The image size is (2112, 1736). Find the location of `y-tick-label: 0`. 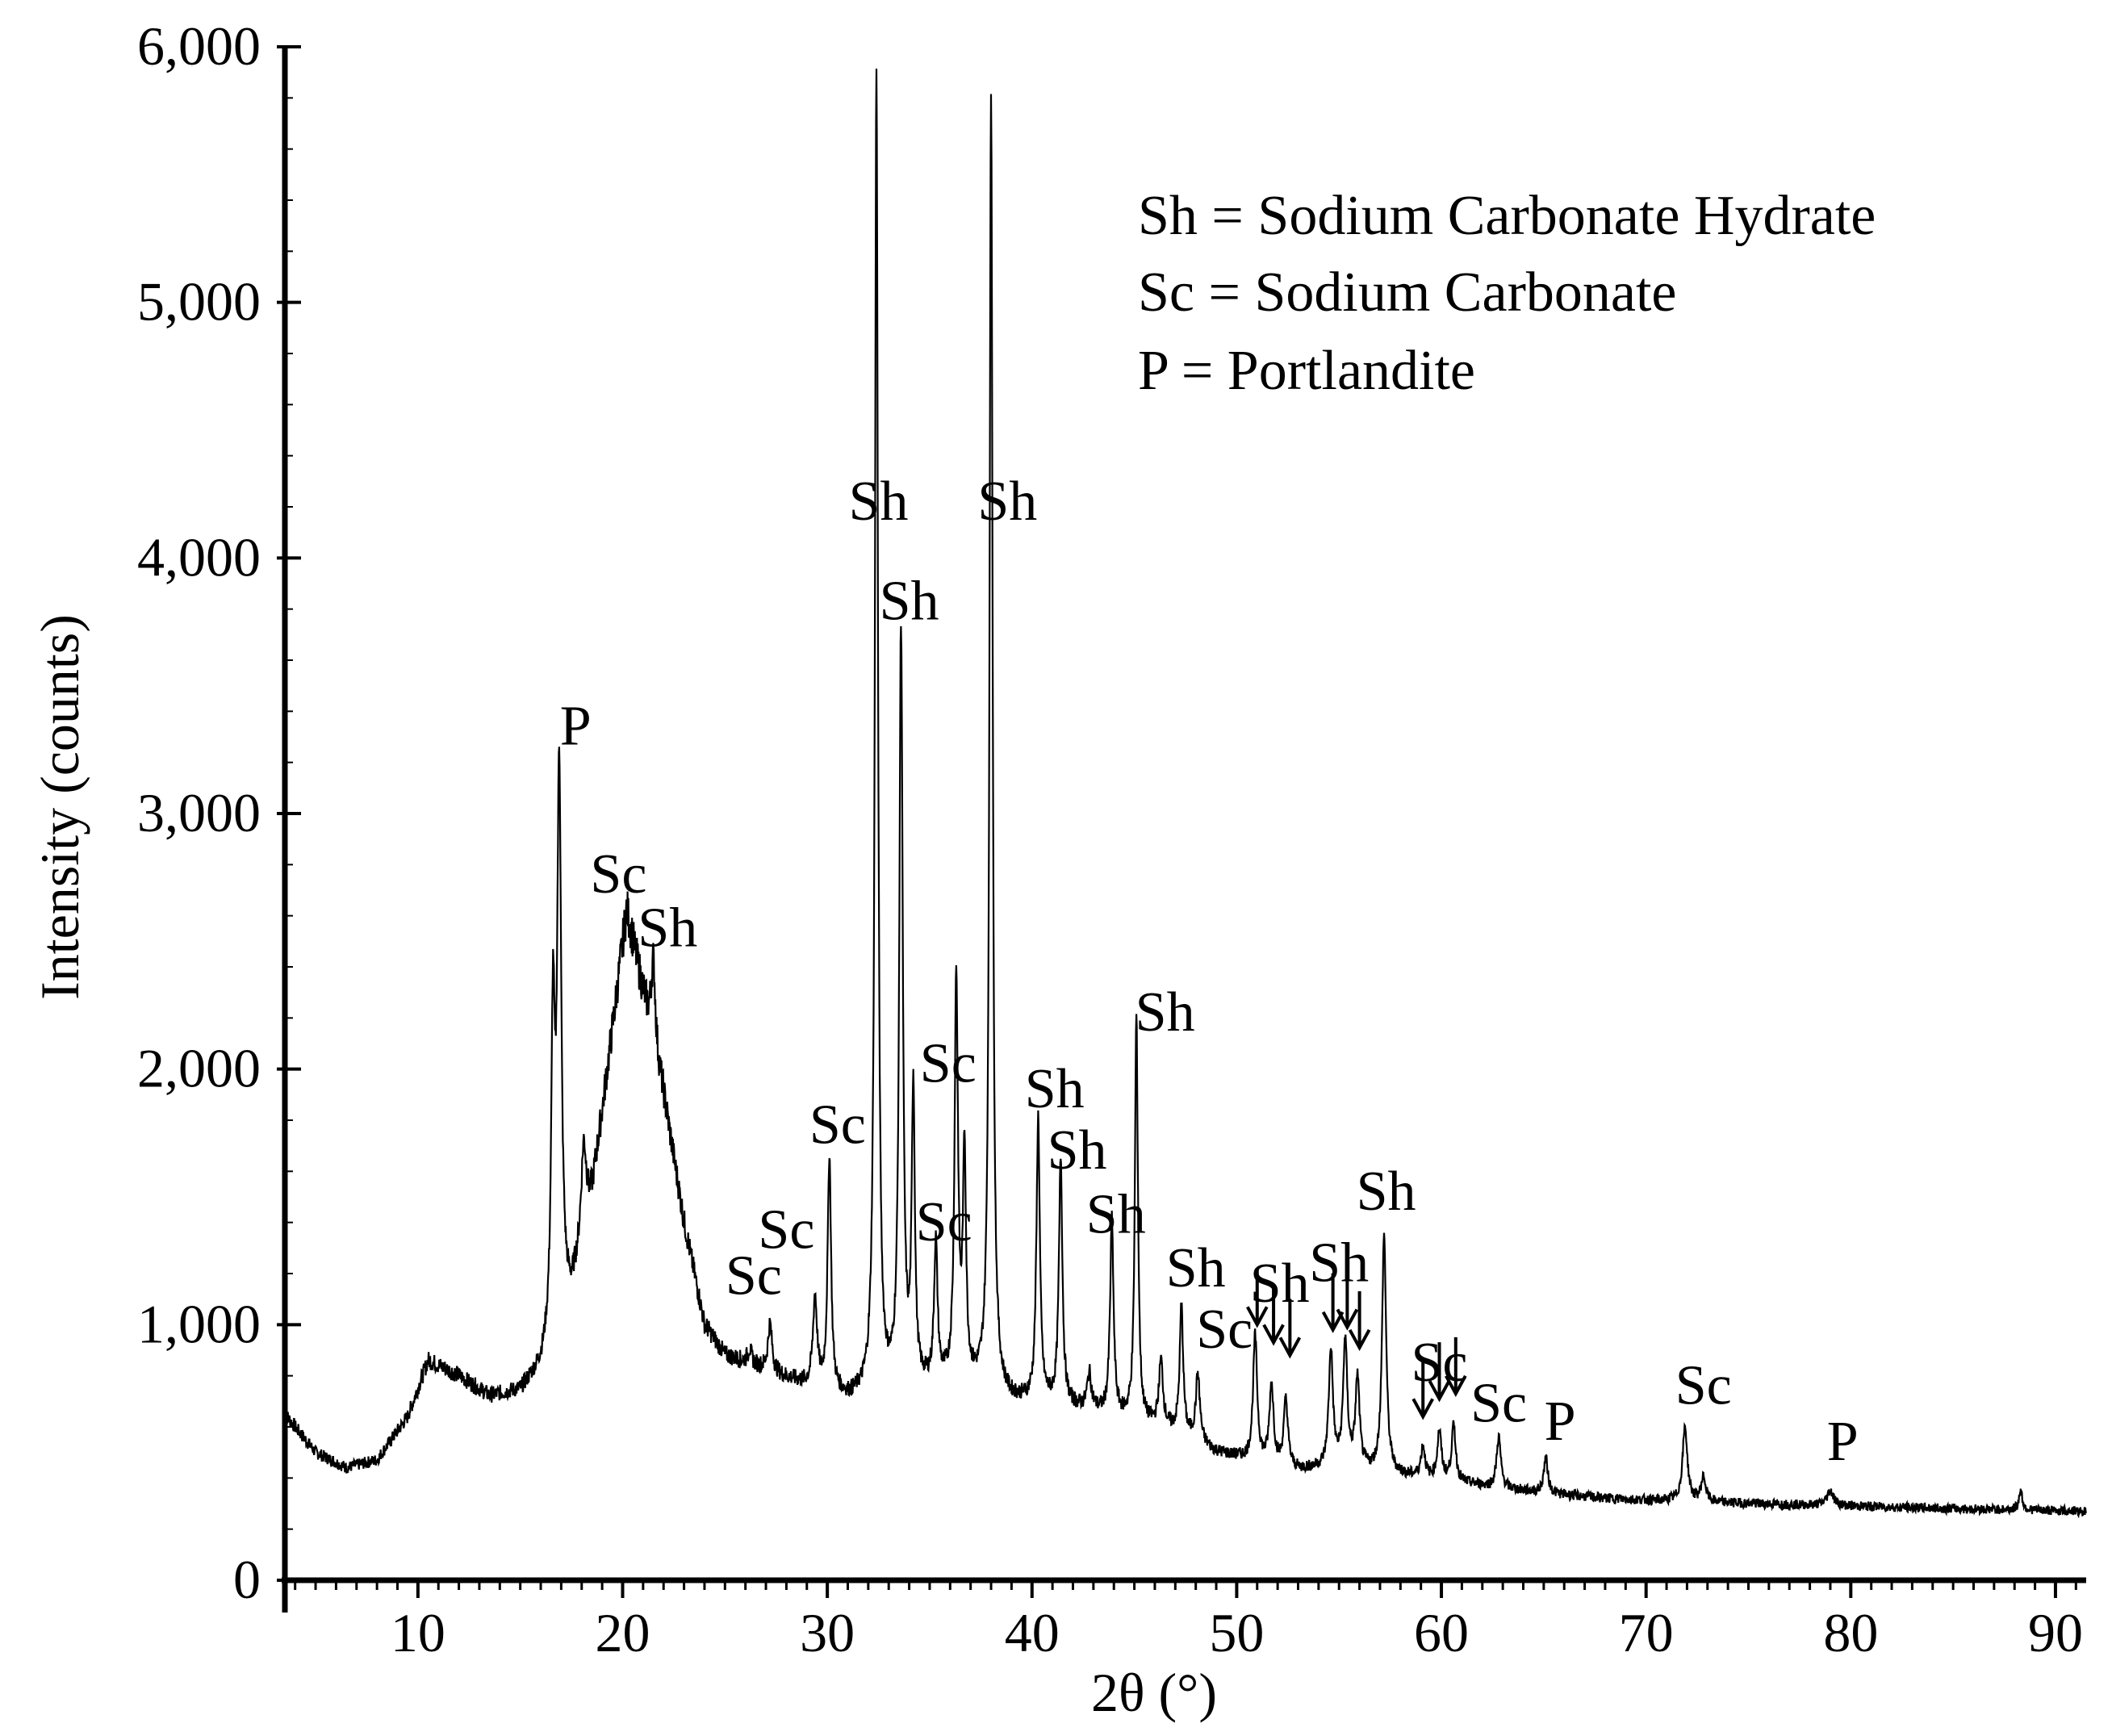

y-tick-label: 0 is located at coordinates (247, 1579).